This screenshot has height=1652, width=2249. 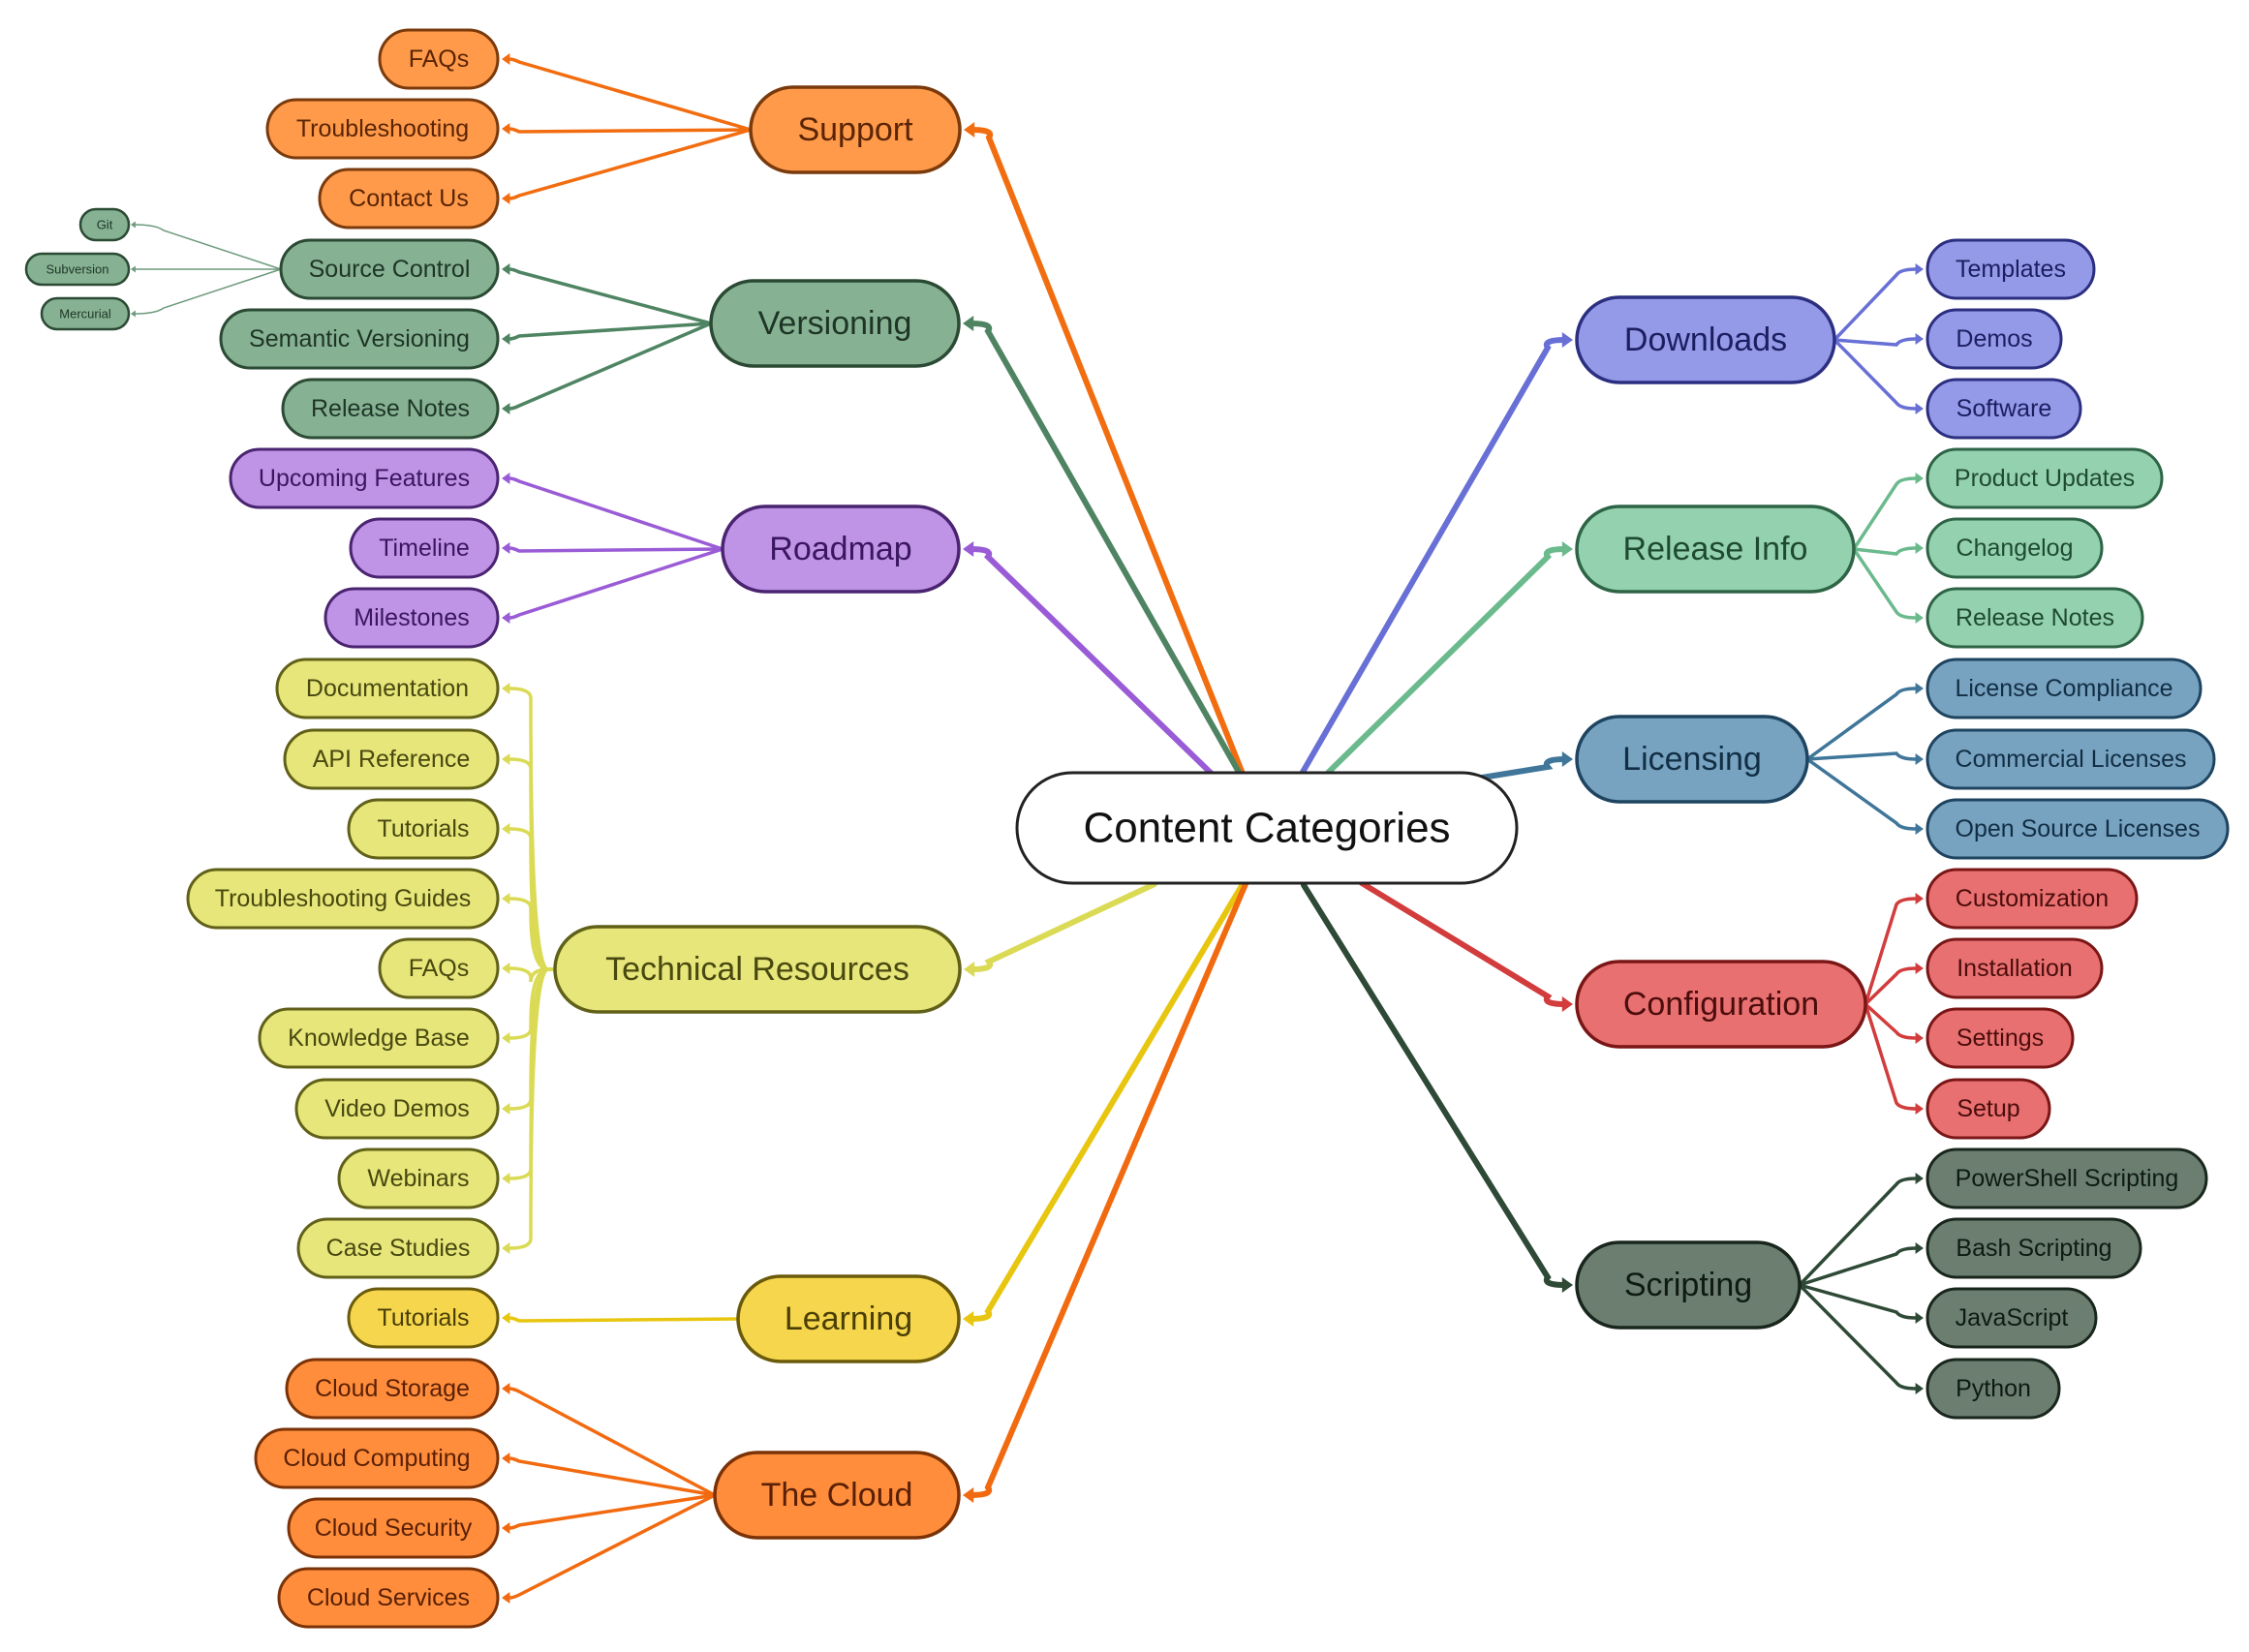 What do you see at coordinates (364, 478) in the screenshot?
I see `leaf-roadmap-0: Upcoming Features` at bounding box center [364, 478].